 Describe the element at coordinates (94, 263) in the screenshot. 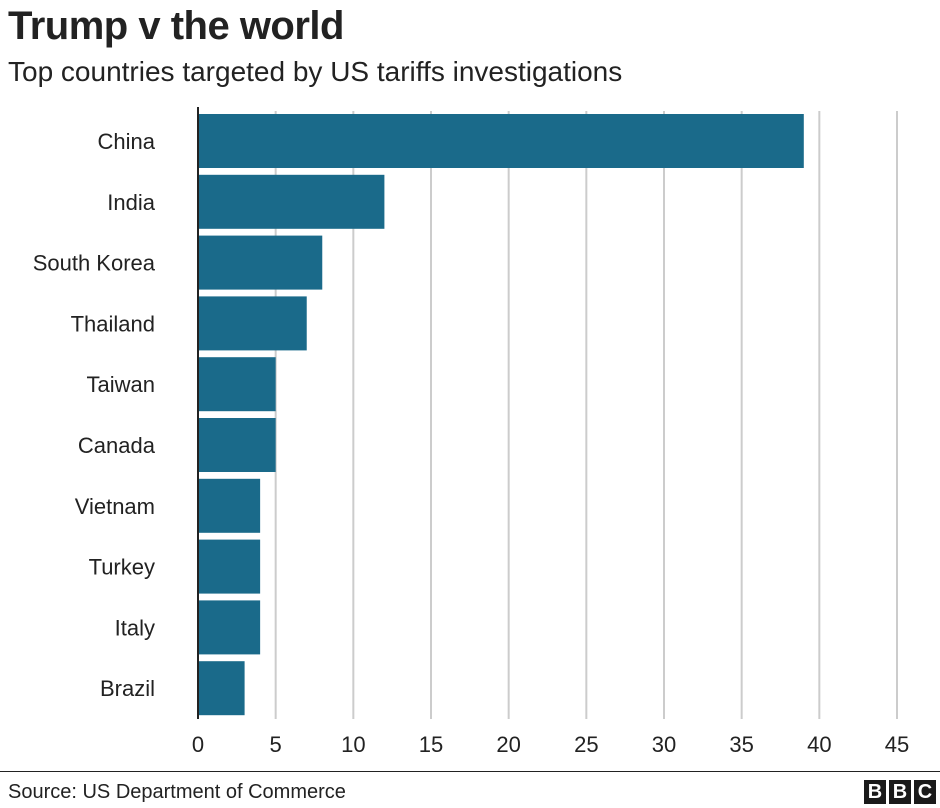

I see `category-label: South Korea` at that location.